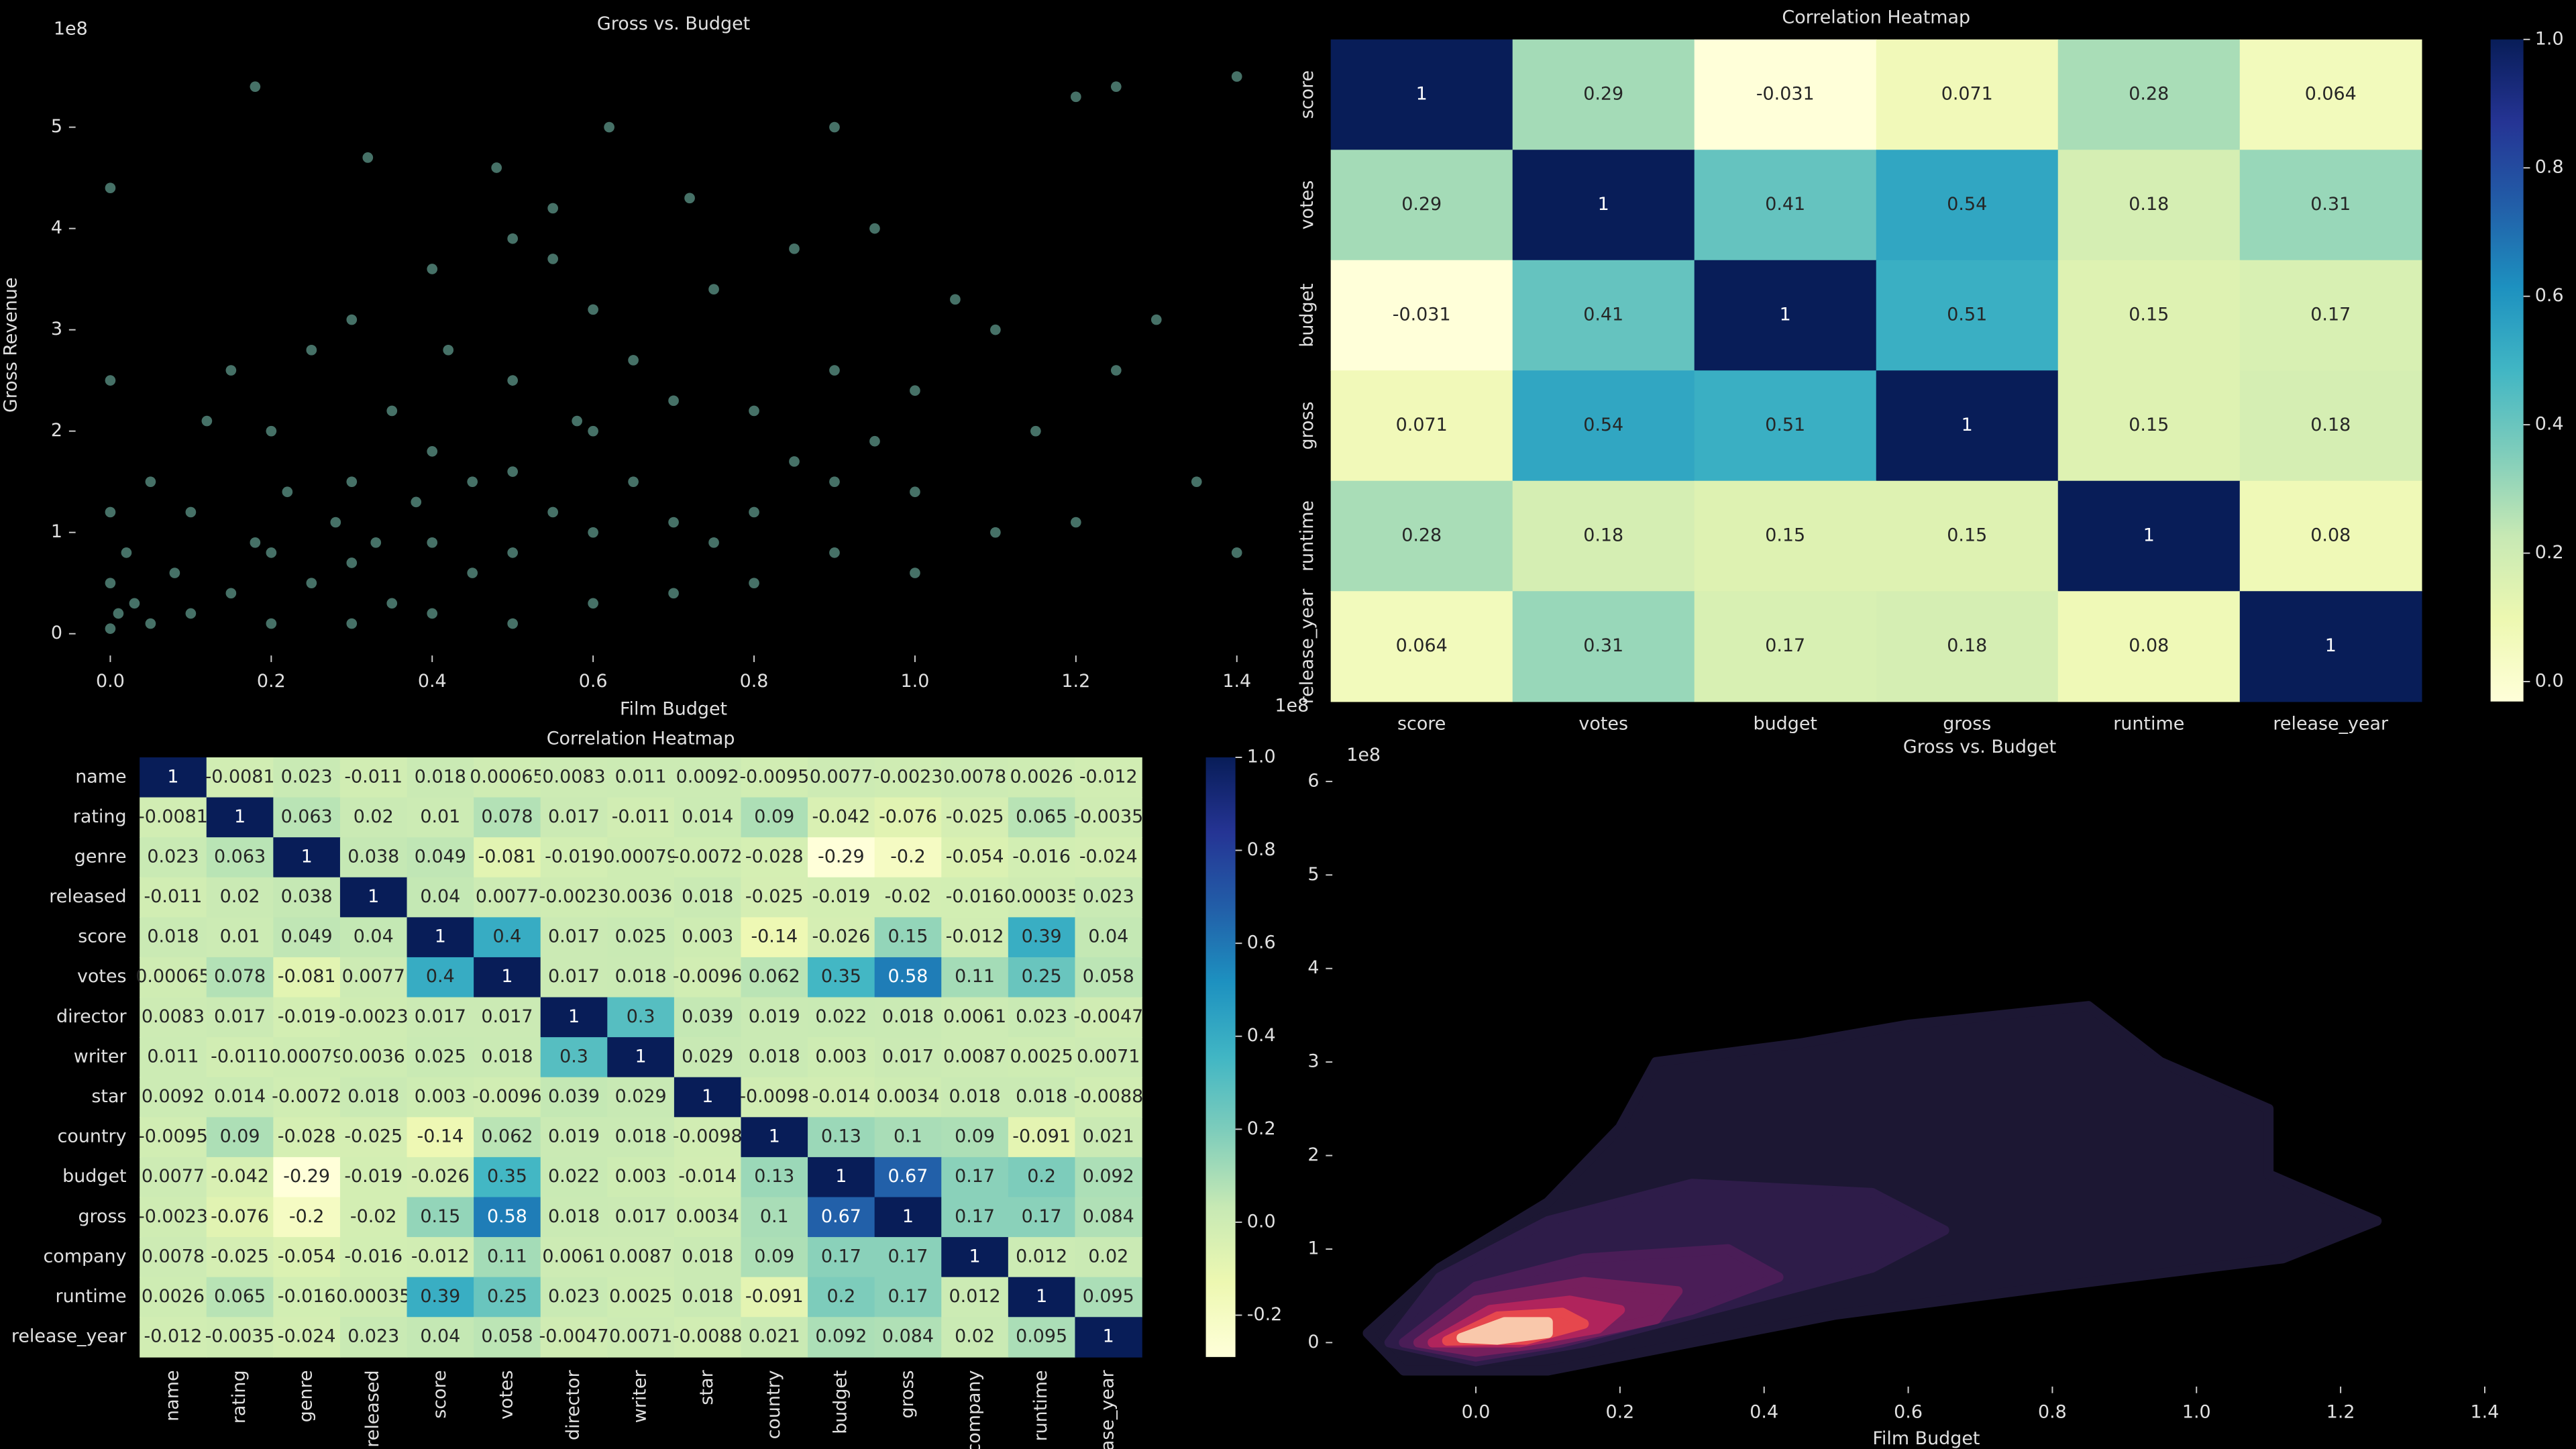 This screenshot has height=1449, width=2576. I want to click on row-label: runtime, so click(1307, 536).